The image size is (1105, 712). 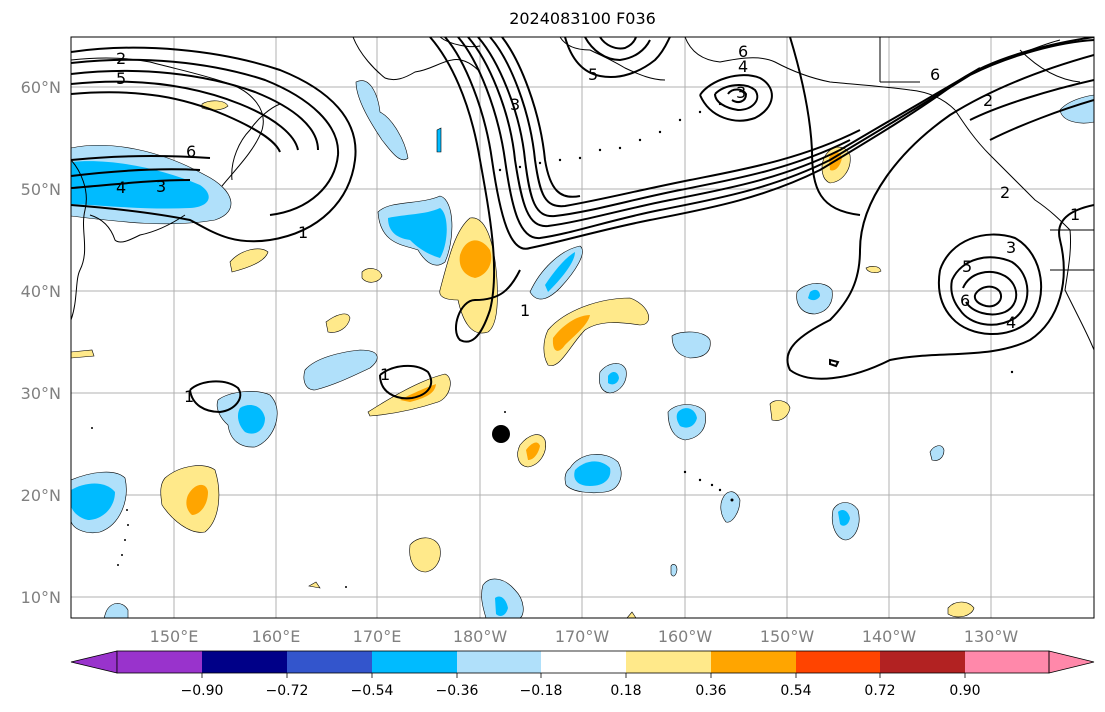 What do you see at coordinates (685, 636) in the screenshot?
I see `lon-label: 160°W` at bounding box center [685, 636].